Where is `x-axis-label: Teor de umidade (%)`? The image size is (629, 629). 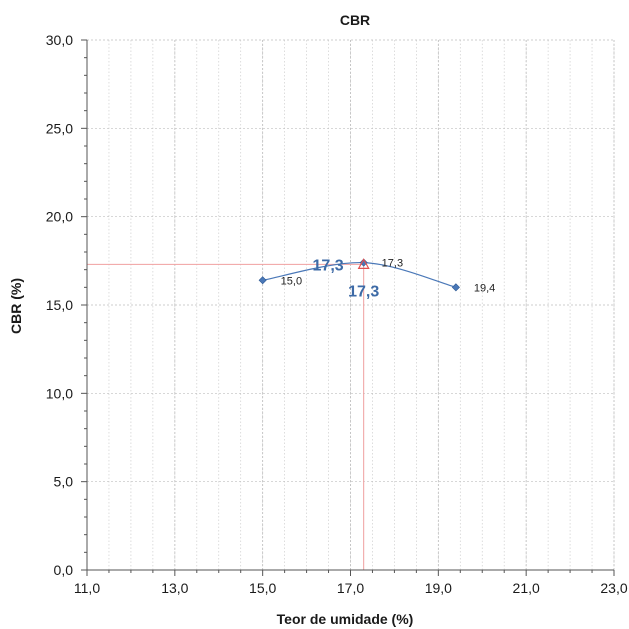
x-axis-label: Teor de umidade (%) is located at coordinates (345, 619).